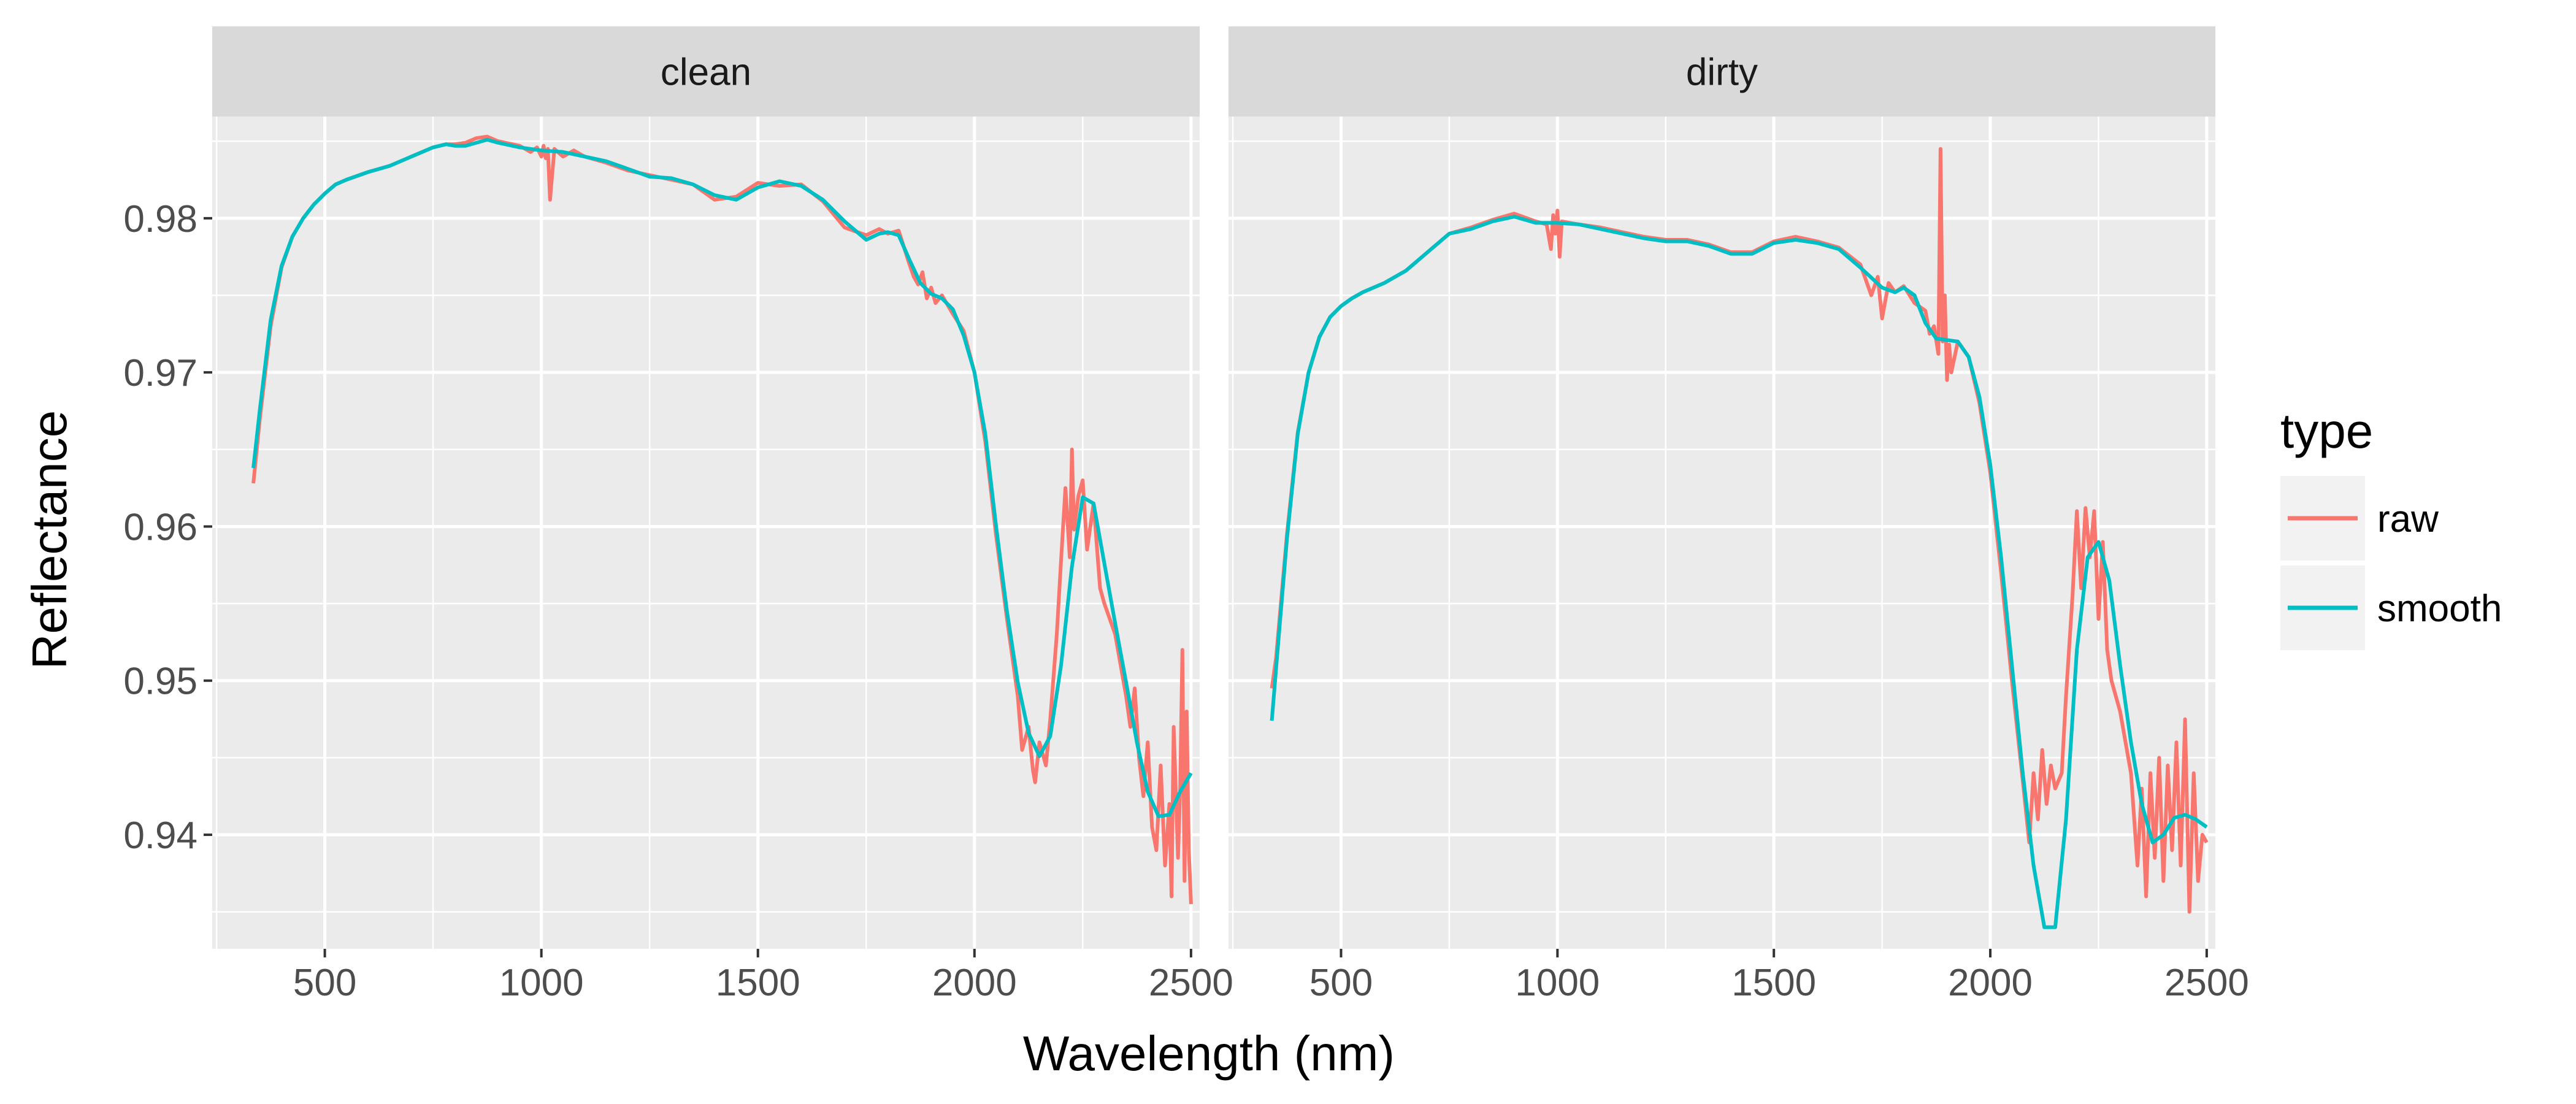 The image size is (2576, 1104). Describe the element at coordinates (2408, 519) in the screenshot. I see `legend-label-raw: raw` at that location.